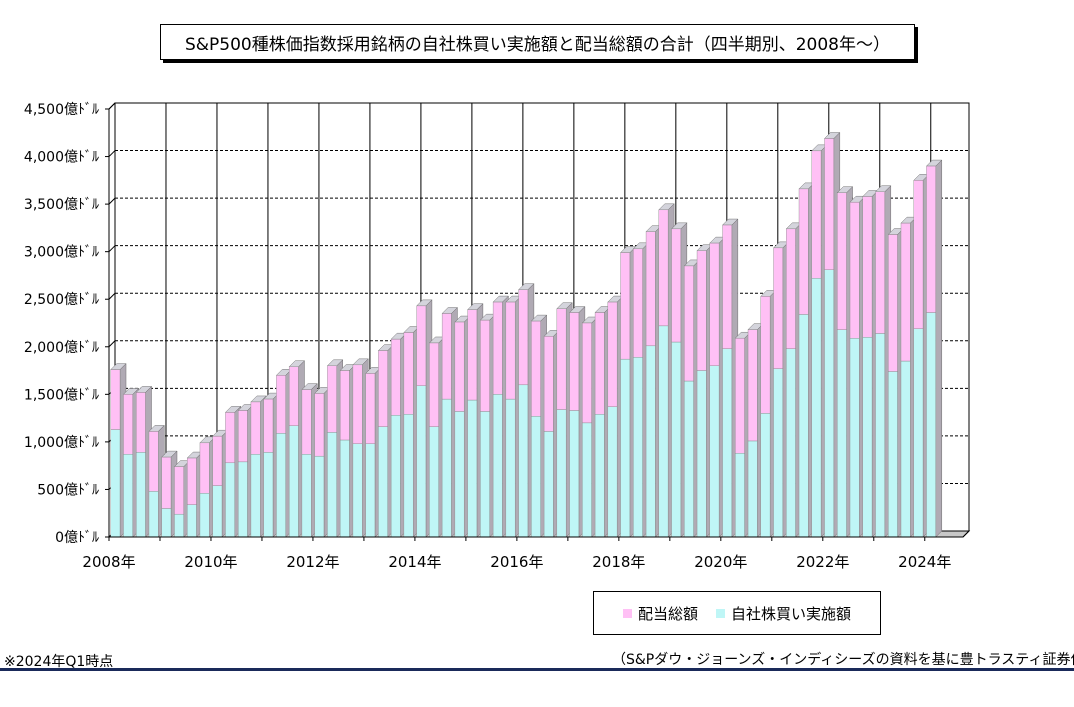 Image resolution: width=1074 pixels, height=707 pixels. I want to click on bottom-rule, so click(537, 669).